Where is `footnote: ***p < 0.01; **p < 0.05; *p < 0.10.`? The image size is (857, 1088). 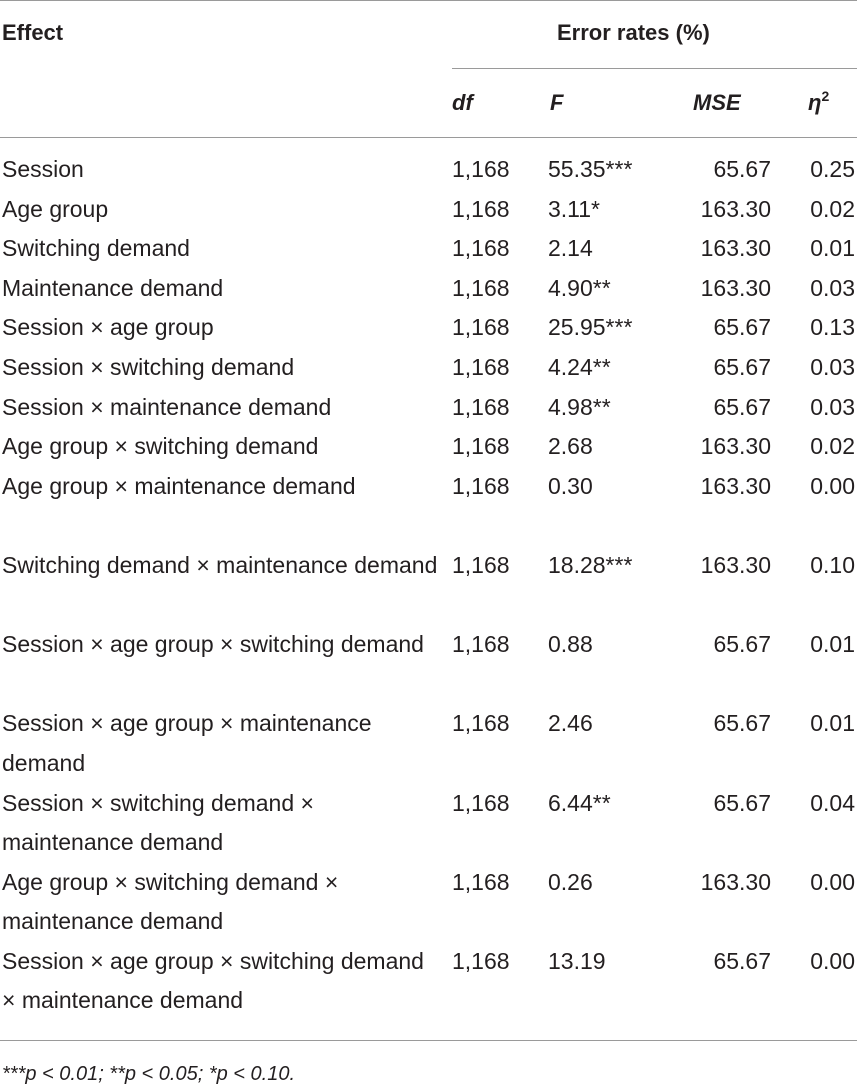 footnote: ***p < 0.01; **p < 0.05; *p < 0.10. is located at coordinates (149, 1074).